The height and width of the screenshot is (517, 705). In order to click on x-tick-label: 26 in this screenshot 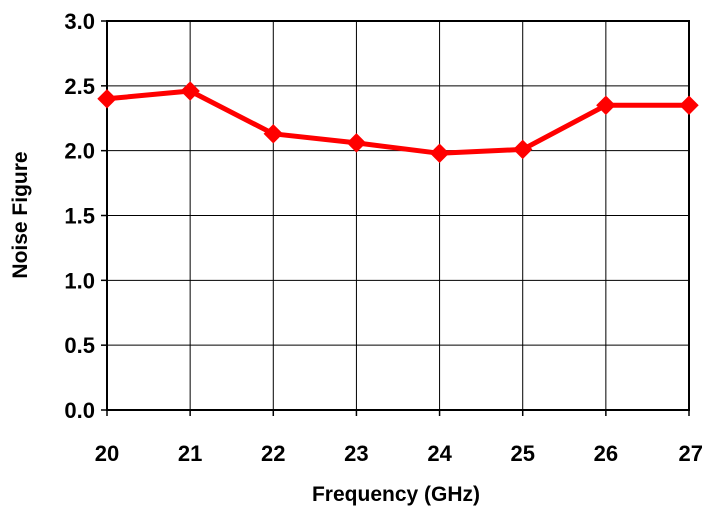, I will do `click(606, 453)`.